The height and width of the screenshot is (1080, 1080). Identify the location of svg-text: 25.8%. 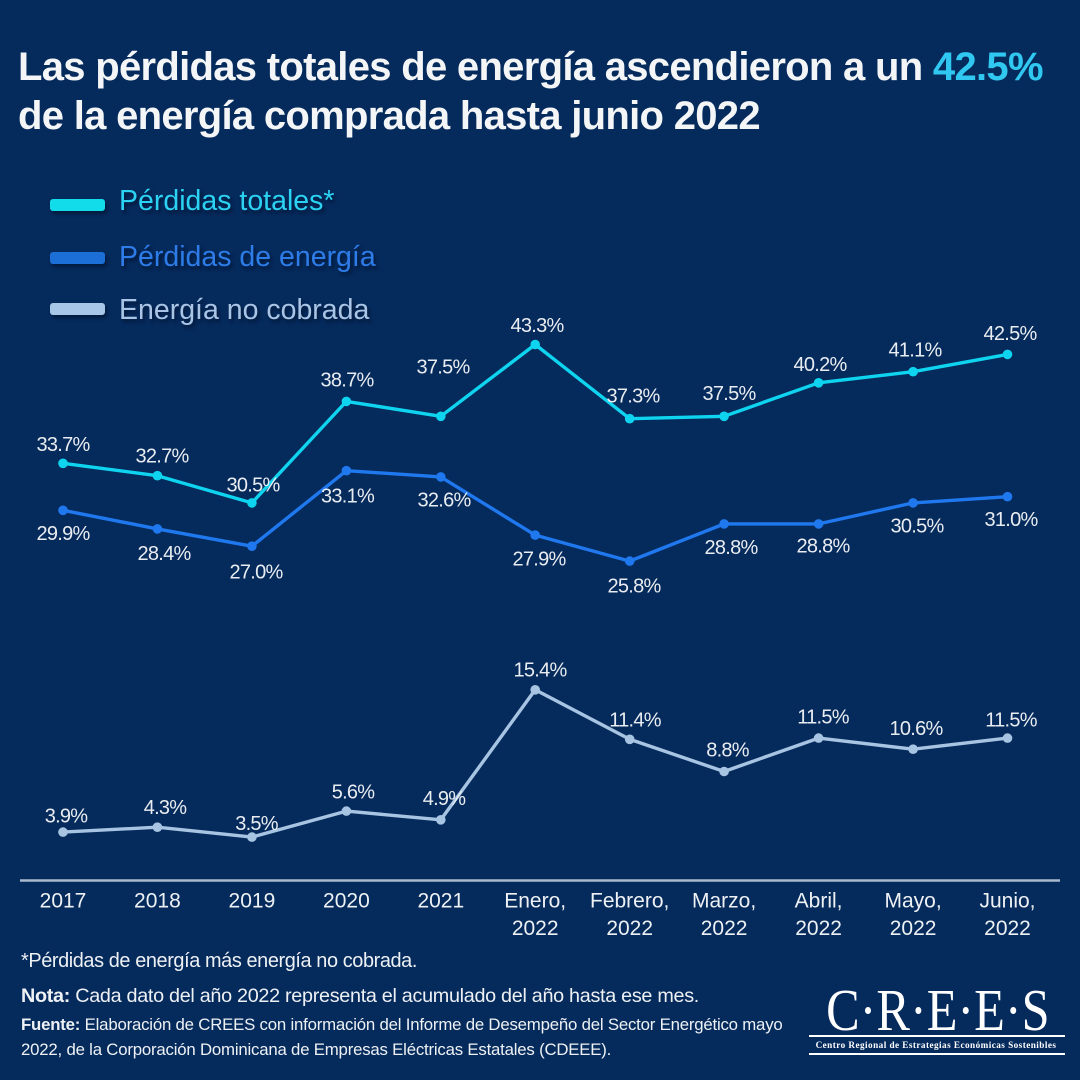
(635, 586).